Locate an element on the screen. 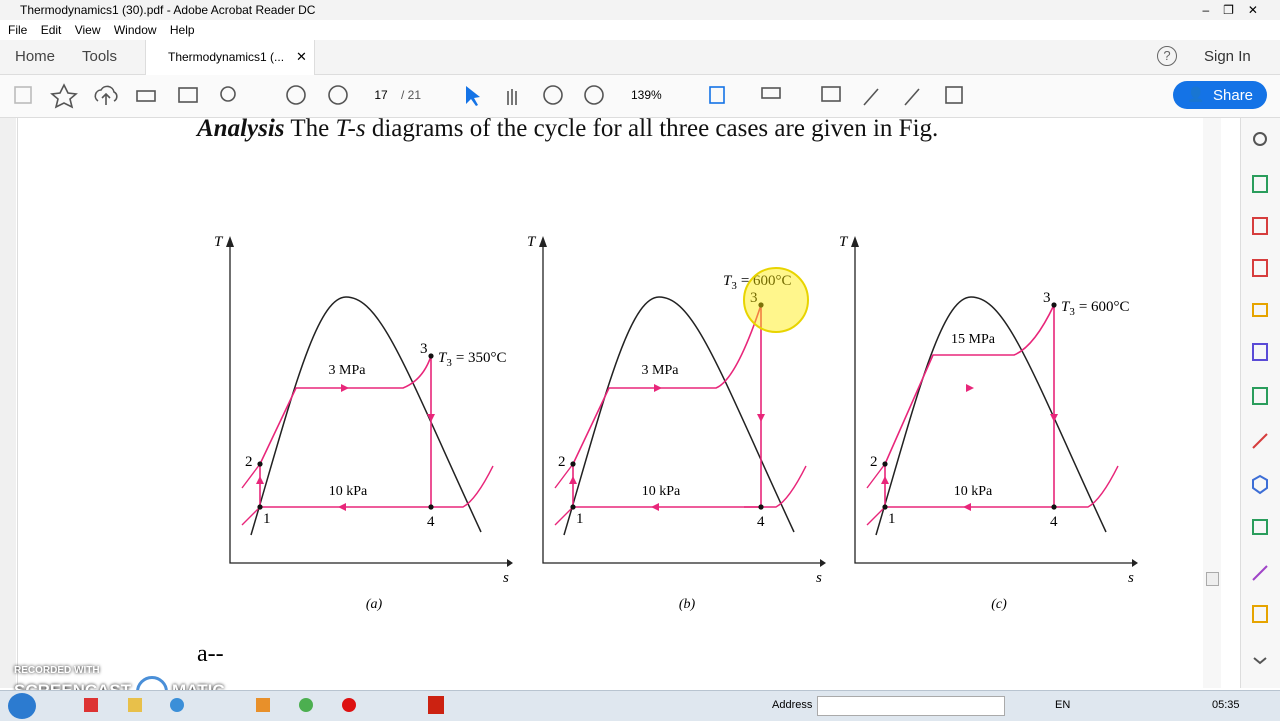  watermark-line: RECORDED WITH is located at coordinates (57, 670).